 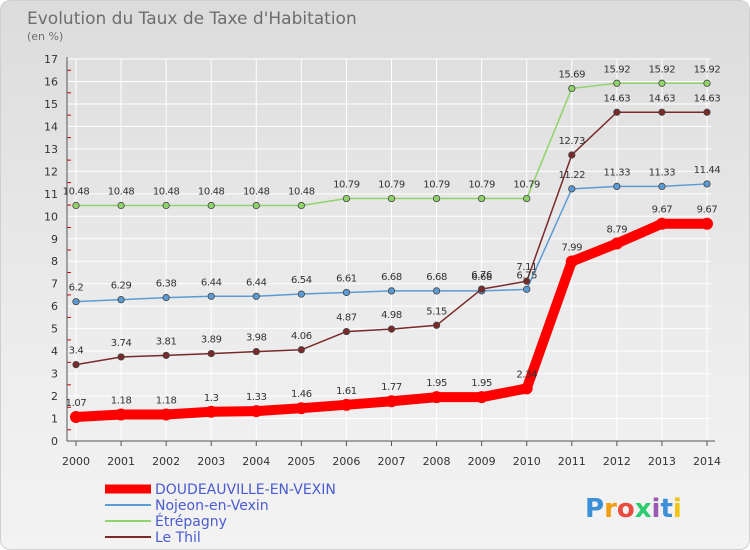 What do you see at coordinates (346, 461) in the screenshot?
I see `x-tick-label: 2006` at bounding box center [346, 461].